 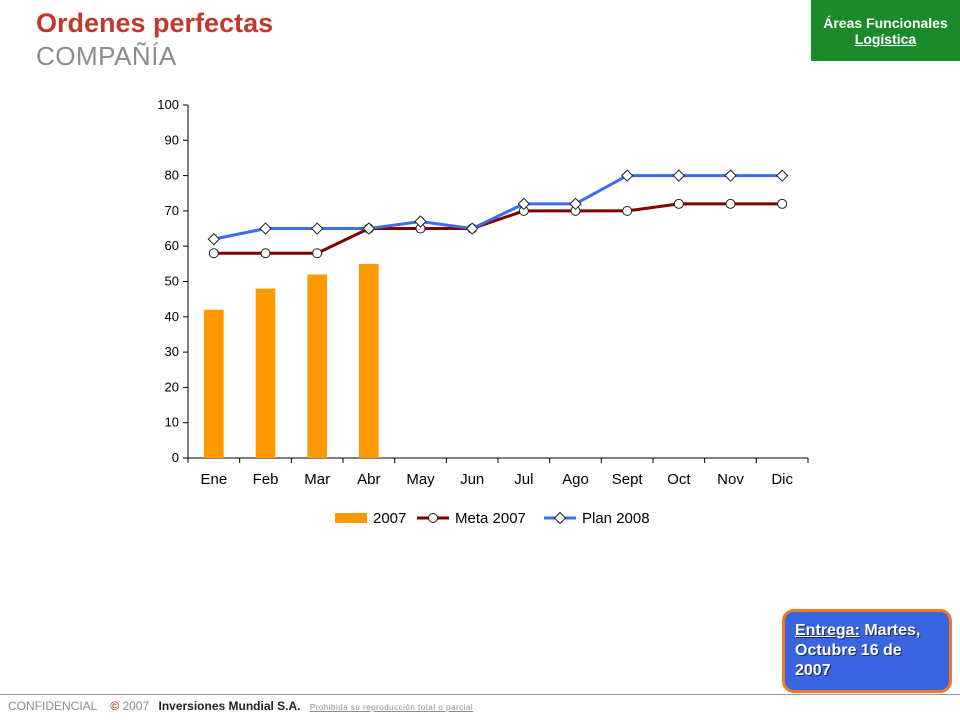 What do you see at coordinates (168, 104) in the screenshot?
I see `y-tick-label: 100` at bounding box center [168, 104].